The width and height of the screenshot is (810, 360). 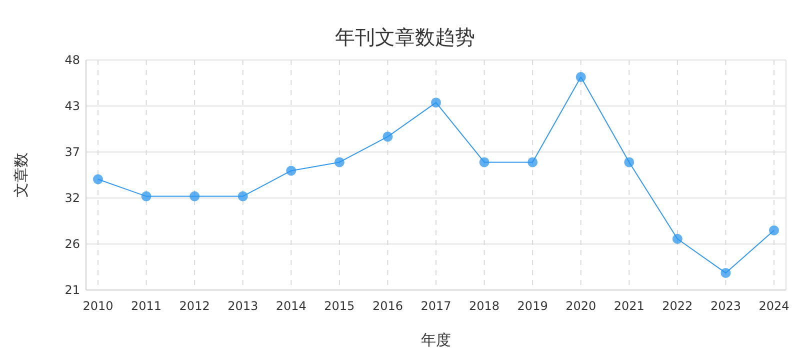 What do you see at coordinates (146, 306) in the screenshot?
I see `x-tick-label: 2011` at bounding box center [146, 306].